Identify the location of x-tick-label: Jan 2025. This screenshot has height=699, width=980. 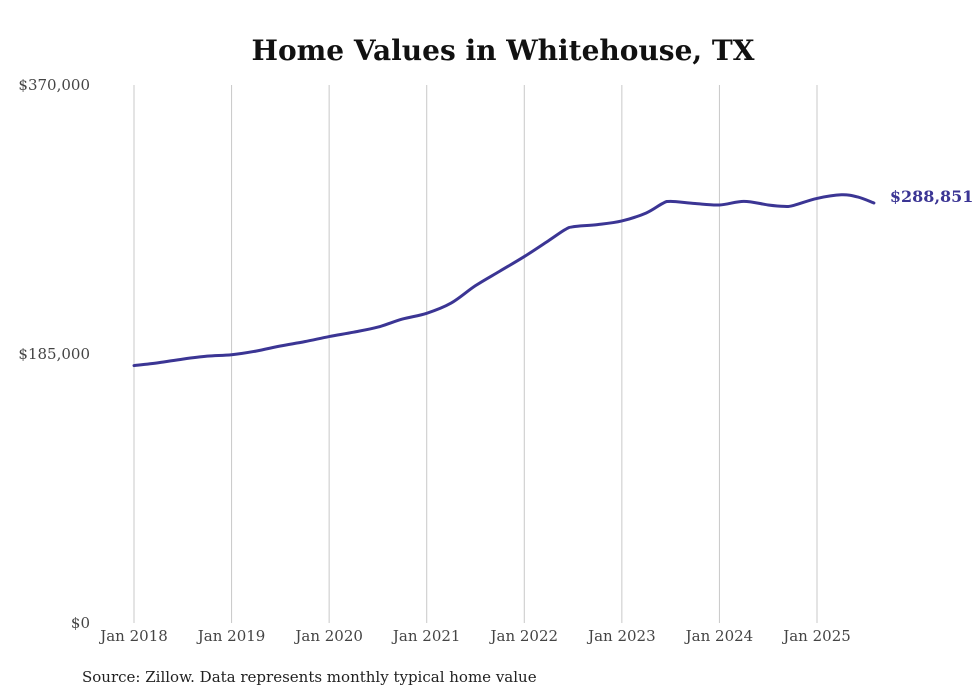
(816, 636).